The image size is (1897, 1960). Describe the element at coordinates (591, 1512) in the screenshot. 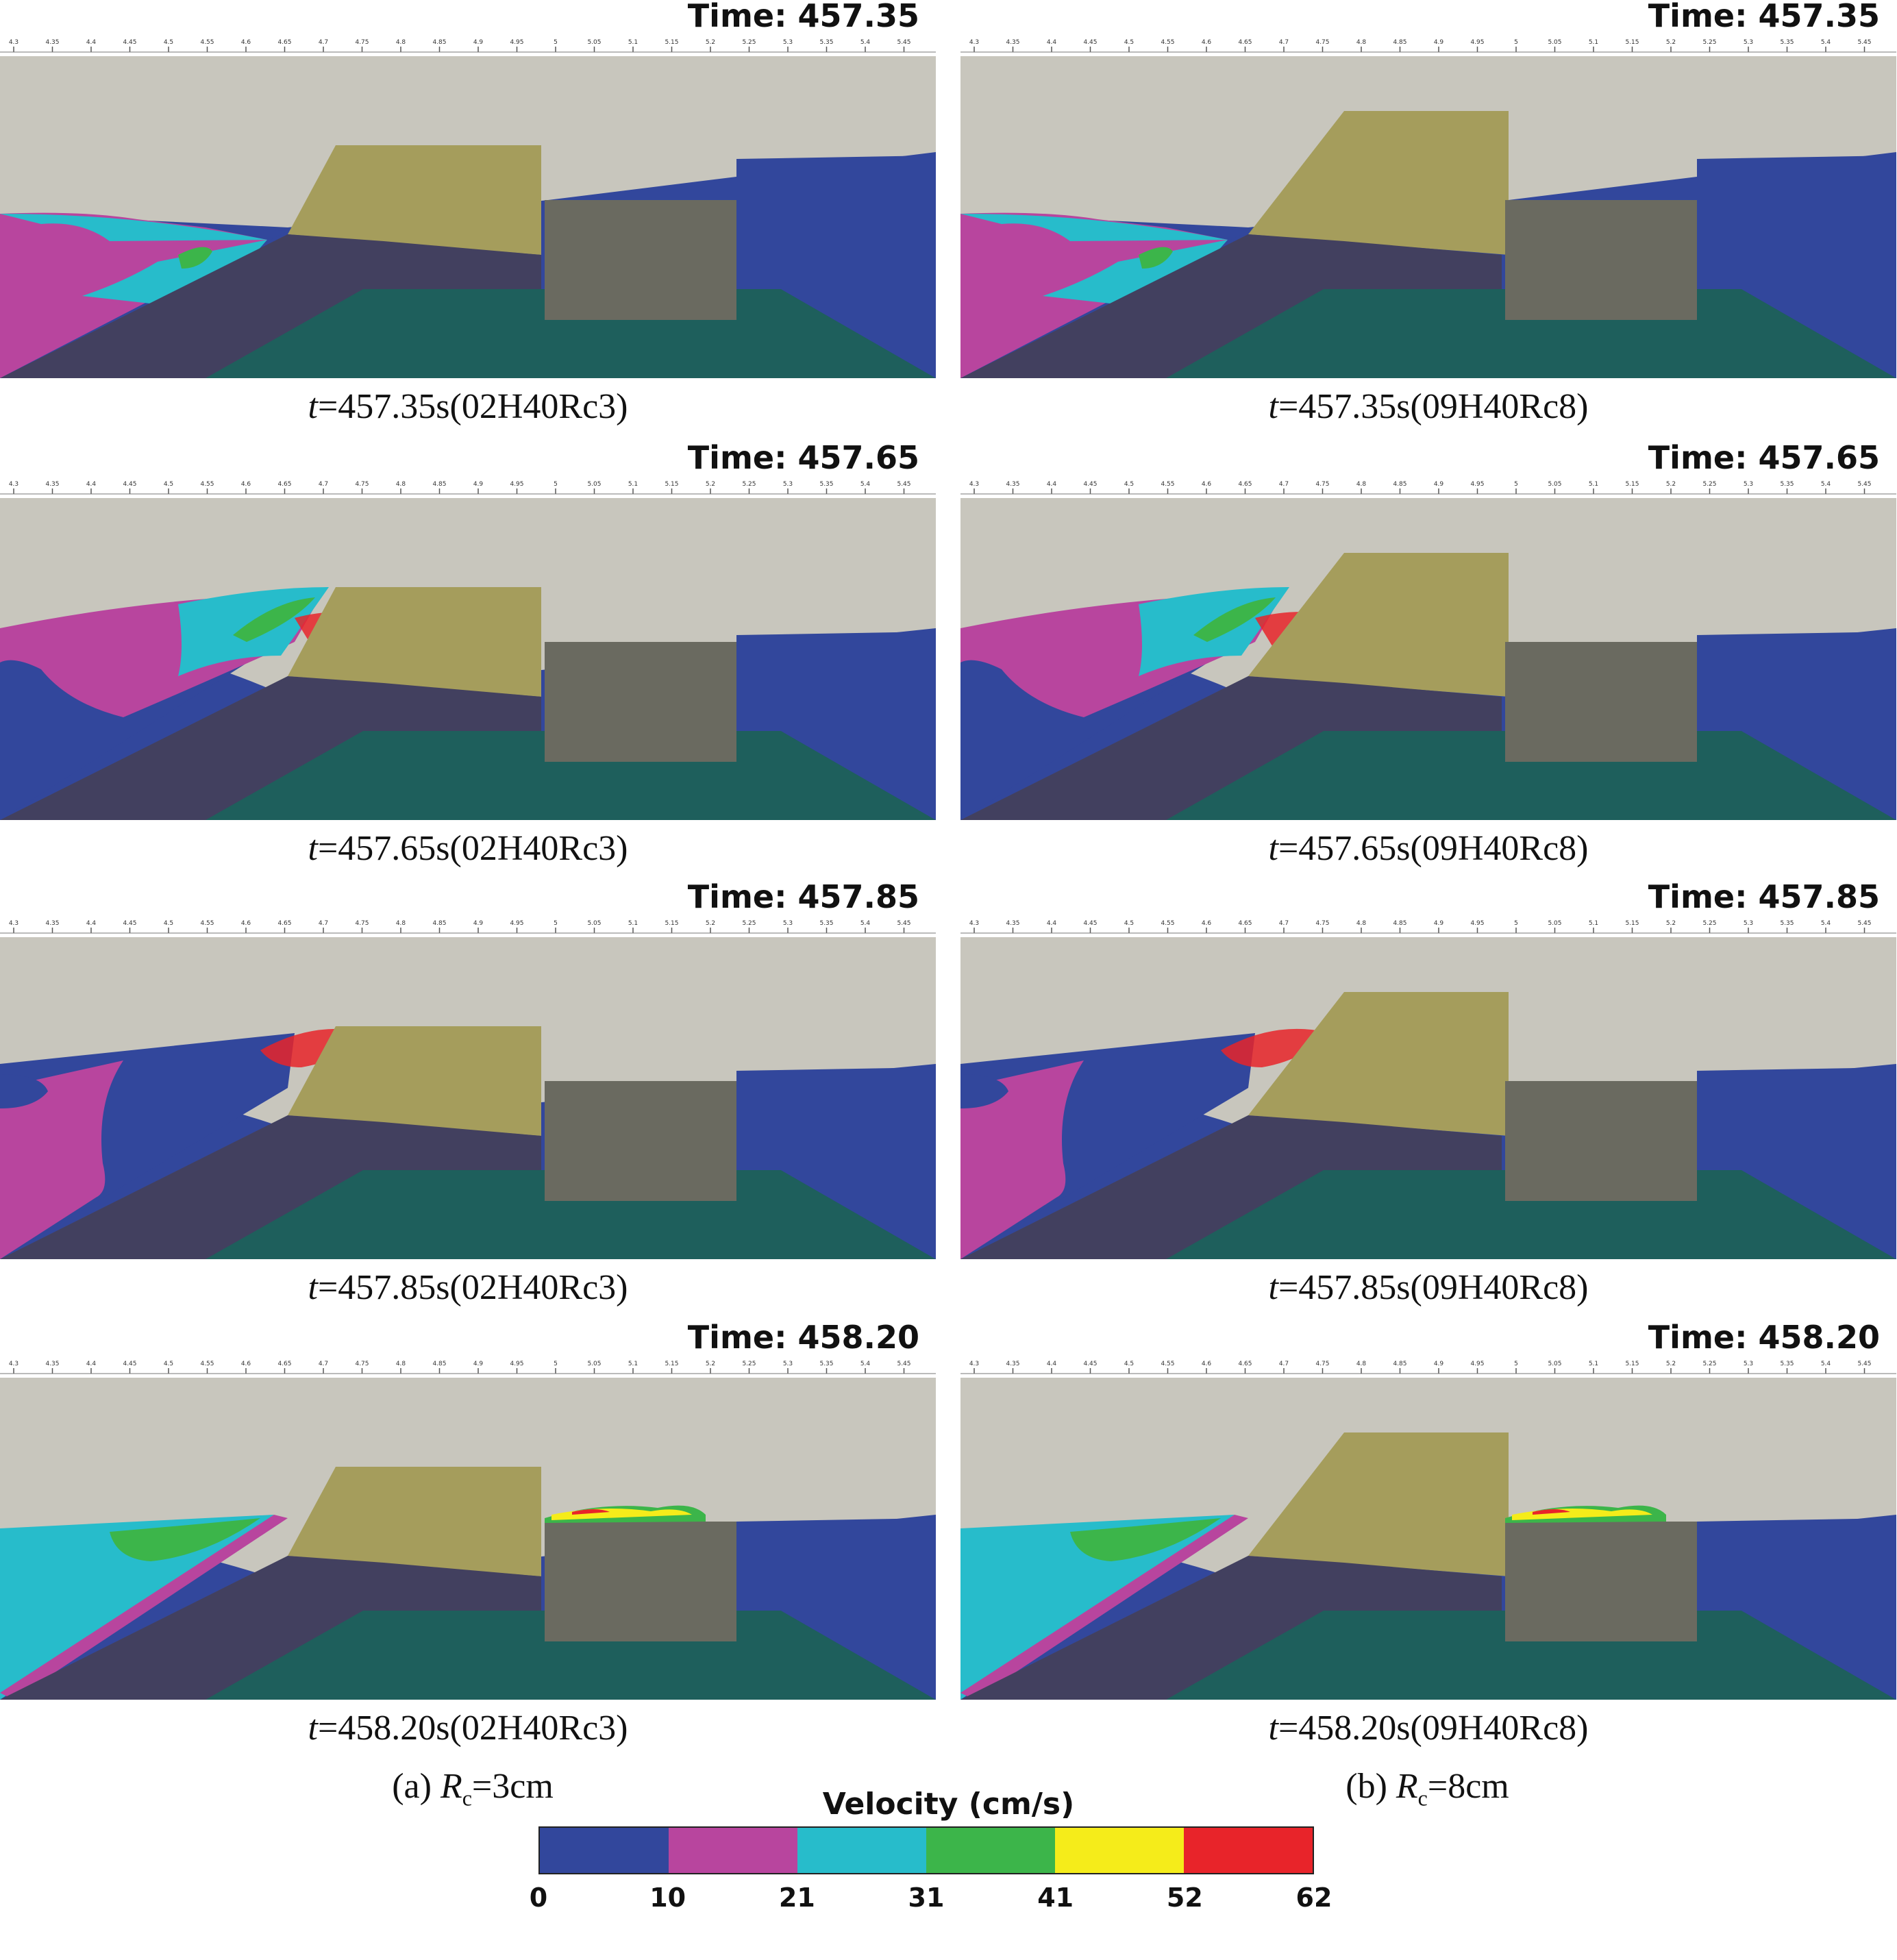

I see `overtopping-red` at that location.